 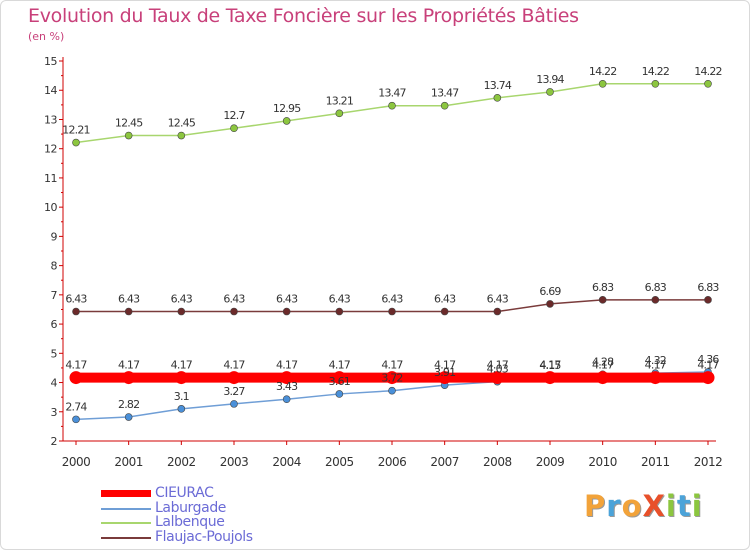 I want to click on unit-label: (en %), so click(x=46, y=36).